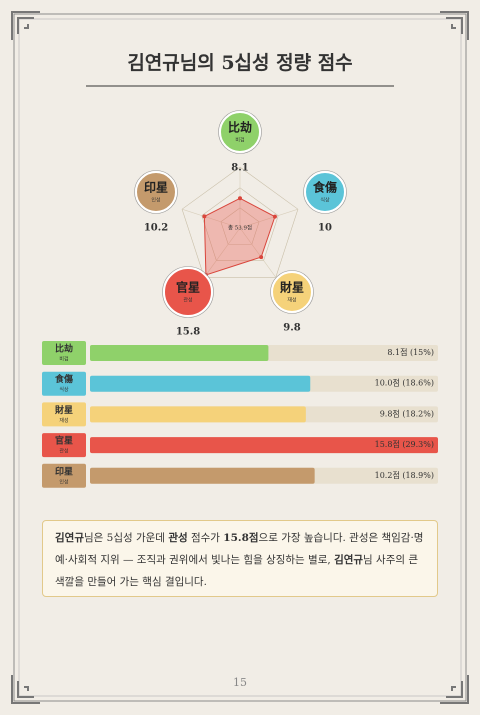 This screenshot has height=715, width=480. What do you see at coordinates (63, 359) in the screenshot?
I see `bar-hangul: 비겁` at bounding box center [63, 359].